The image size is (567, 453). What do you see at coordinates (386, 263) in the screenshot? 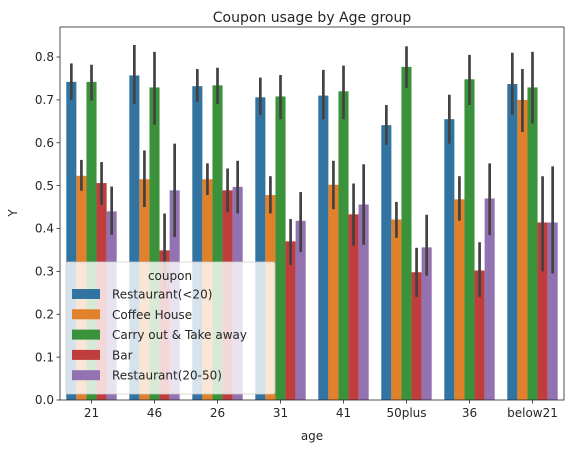
I see `bar-Restaurant(<20)-50plus` at bounding box center [386, 263].